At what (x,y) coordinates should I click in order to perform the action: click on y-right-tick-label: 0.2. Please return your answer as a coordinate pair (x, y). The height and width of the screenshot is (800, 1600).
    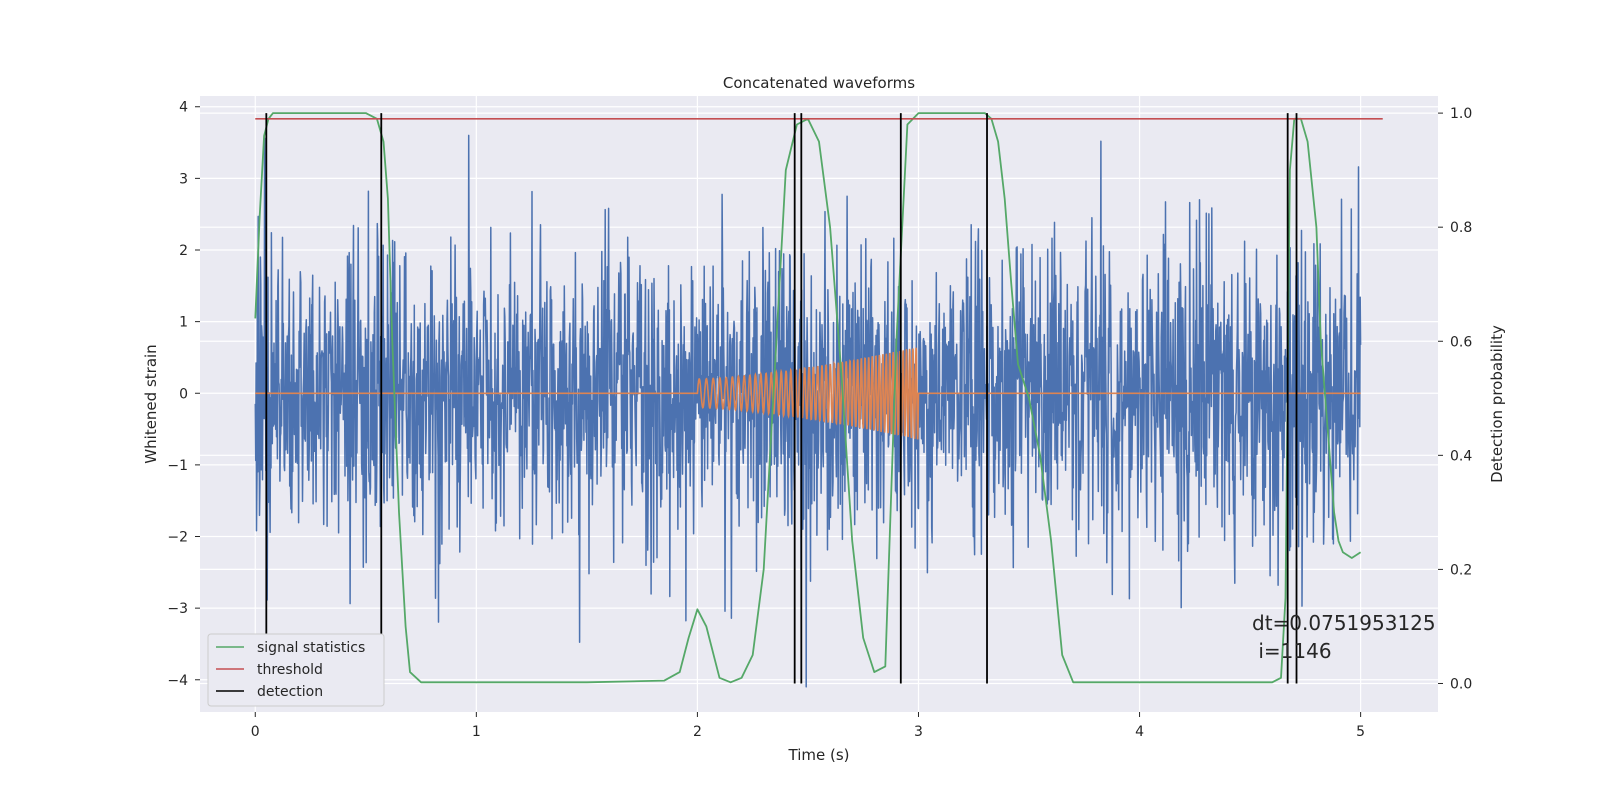
    Looking at the image, I should click on (1461, 570).